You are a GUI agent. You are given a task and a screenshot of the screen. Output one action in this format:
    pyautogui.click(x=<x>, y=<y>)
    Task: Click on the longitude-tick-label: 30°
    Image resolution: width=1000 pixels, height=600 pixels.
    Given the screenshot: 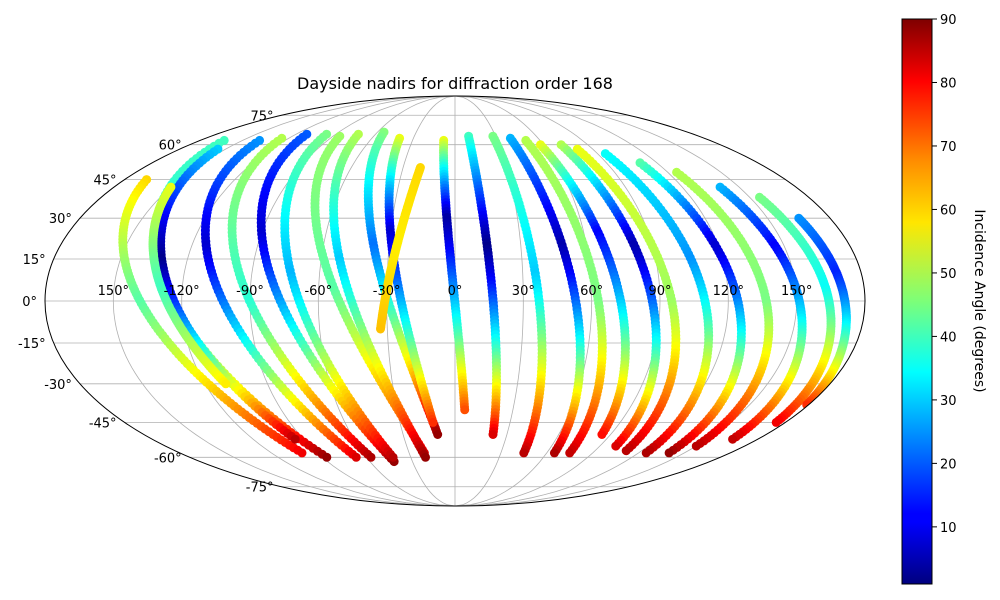 What is the action you would take?
    pyautogui.click(x=523, y=291)
    